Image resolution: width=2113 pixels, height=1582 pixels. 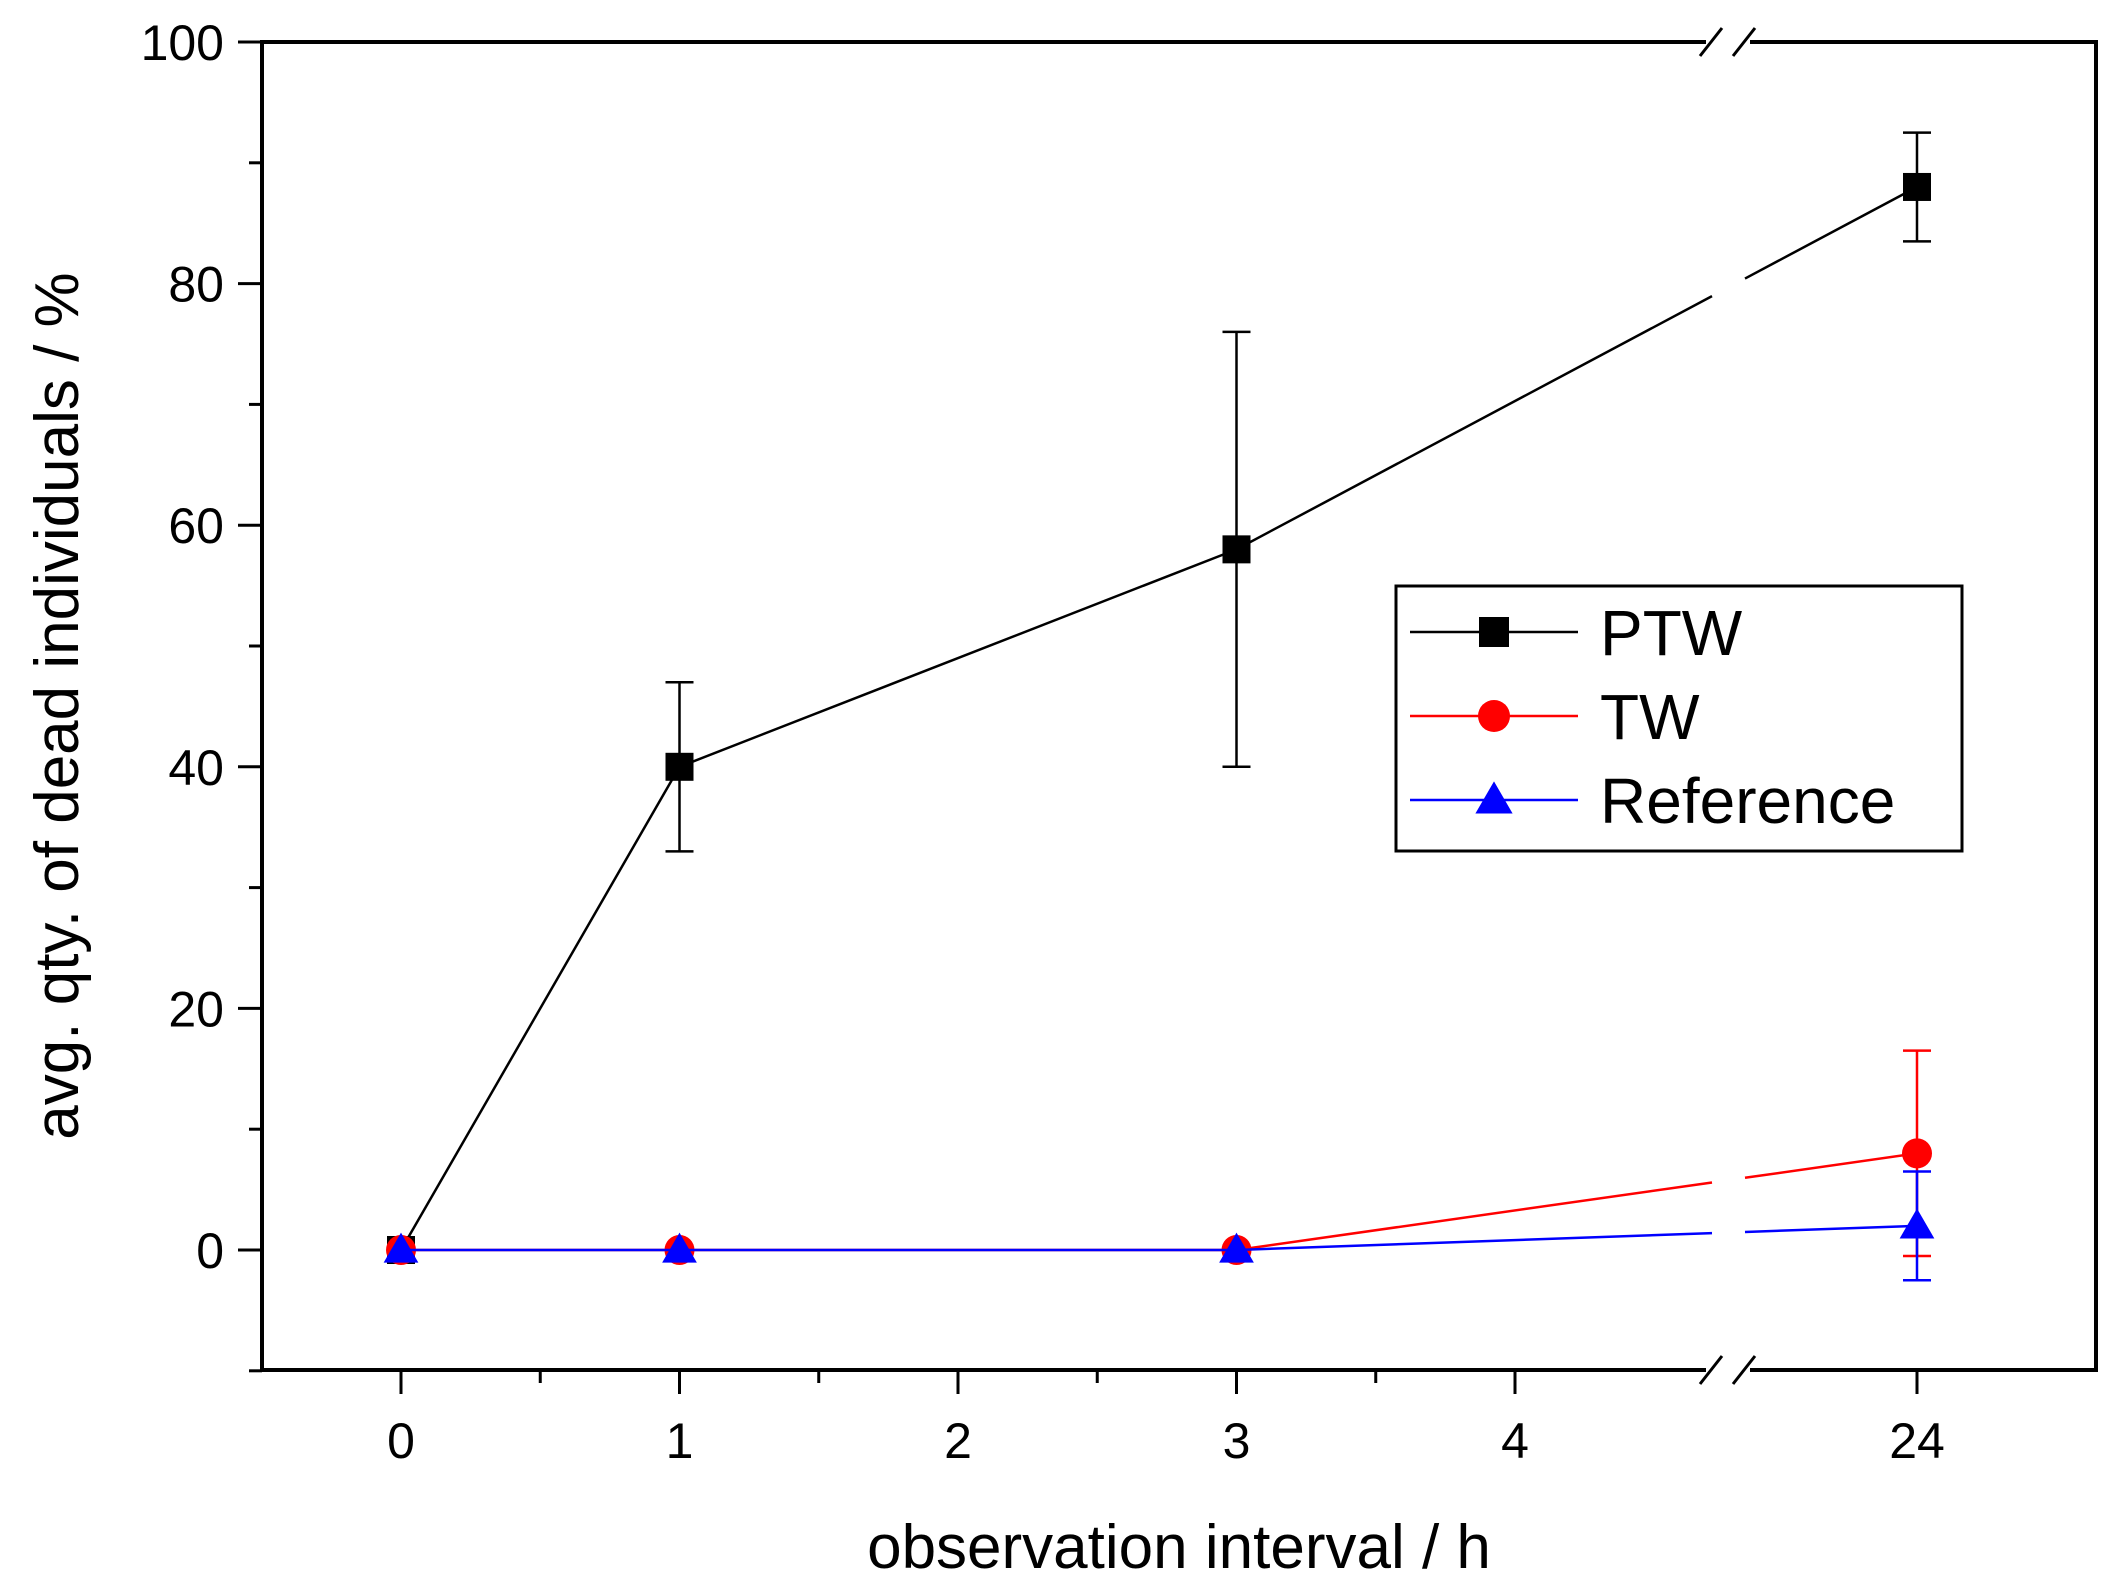 I want to click on y-tick-label: 100, so click(x=182, y=43).